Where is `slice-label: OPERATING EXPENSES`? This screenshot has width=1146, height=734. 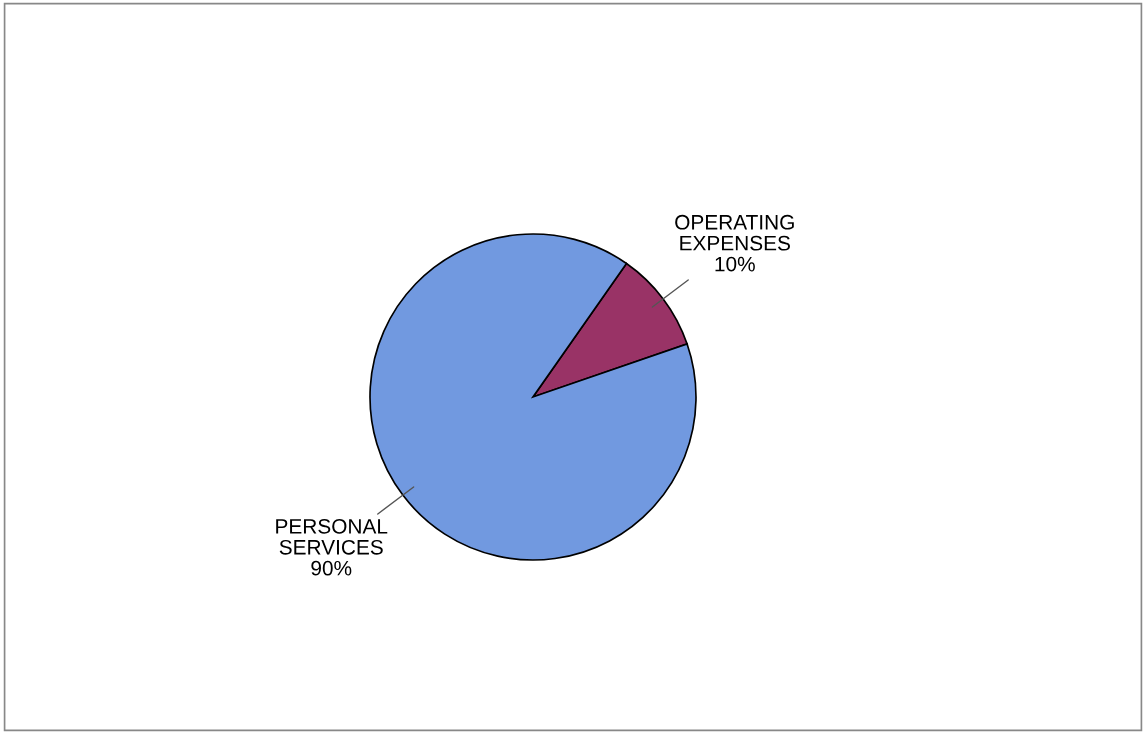 slice-label: OPERATING EXPENSES is located at coordinates (734, 232).